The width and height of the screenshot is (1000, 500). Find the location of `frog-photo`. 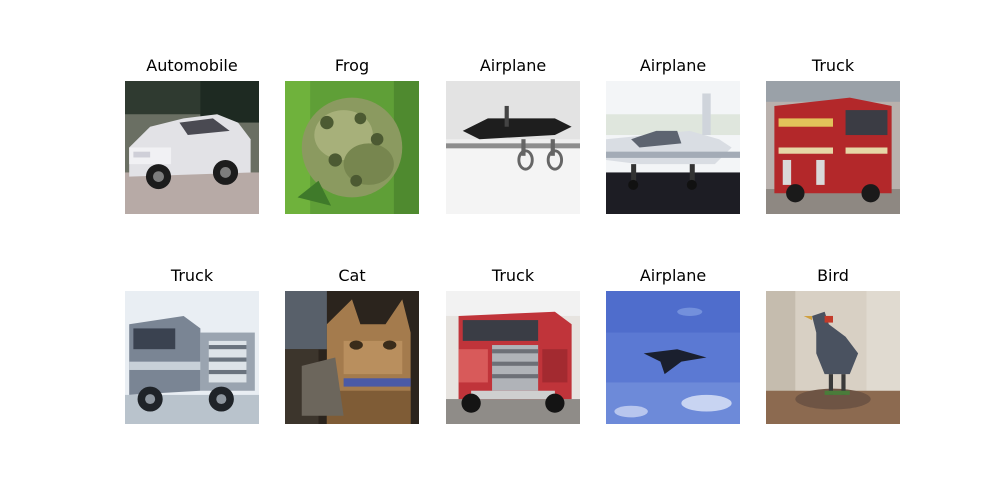

frog-photo is located at coordinates (352, 147).